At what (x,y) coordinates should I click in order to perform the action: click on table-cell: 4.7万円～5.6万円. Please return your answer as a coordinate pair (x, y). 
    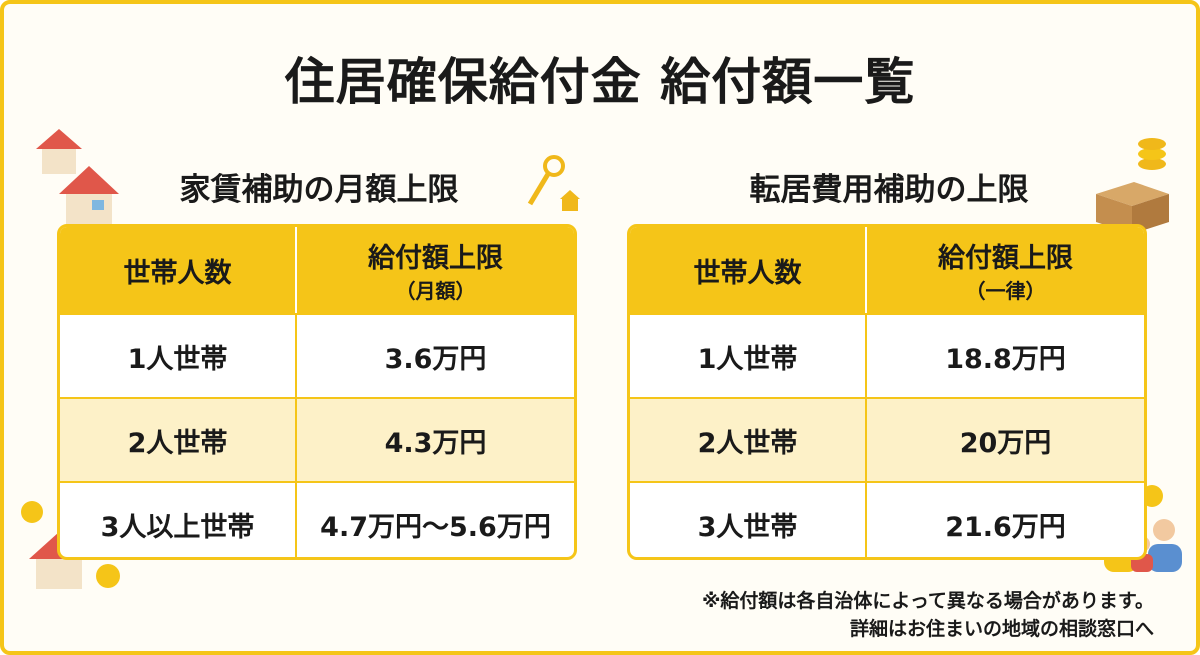
    Looking at the image, I should click on (435, 527).